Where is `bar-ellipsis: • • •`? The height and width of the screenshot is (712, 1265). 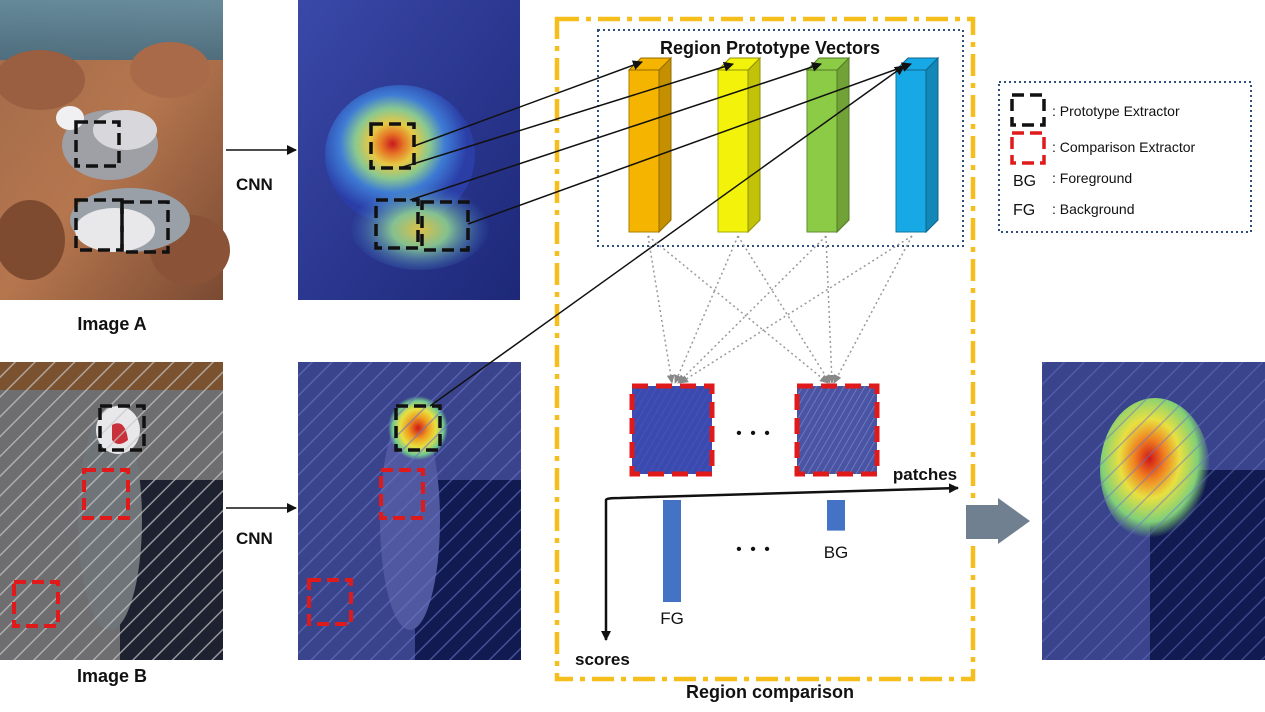 bar-ellipsis: • • • is located at coordinates (754, 549).